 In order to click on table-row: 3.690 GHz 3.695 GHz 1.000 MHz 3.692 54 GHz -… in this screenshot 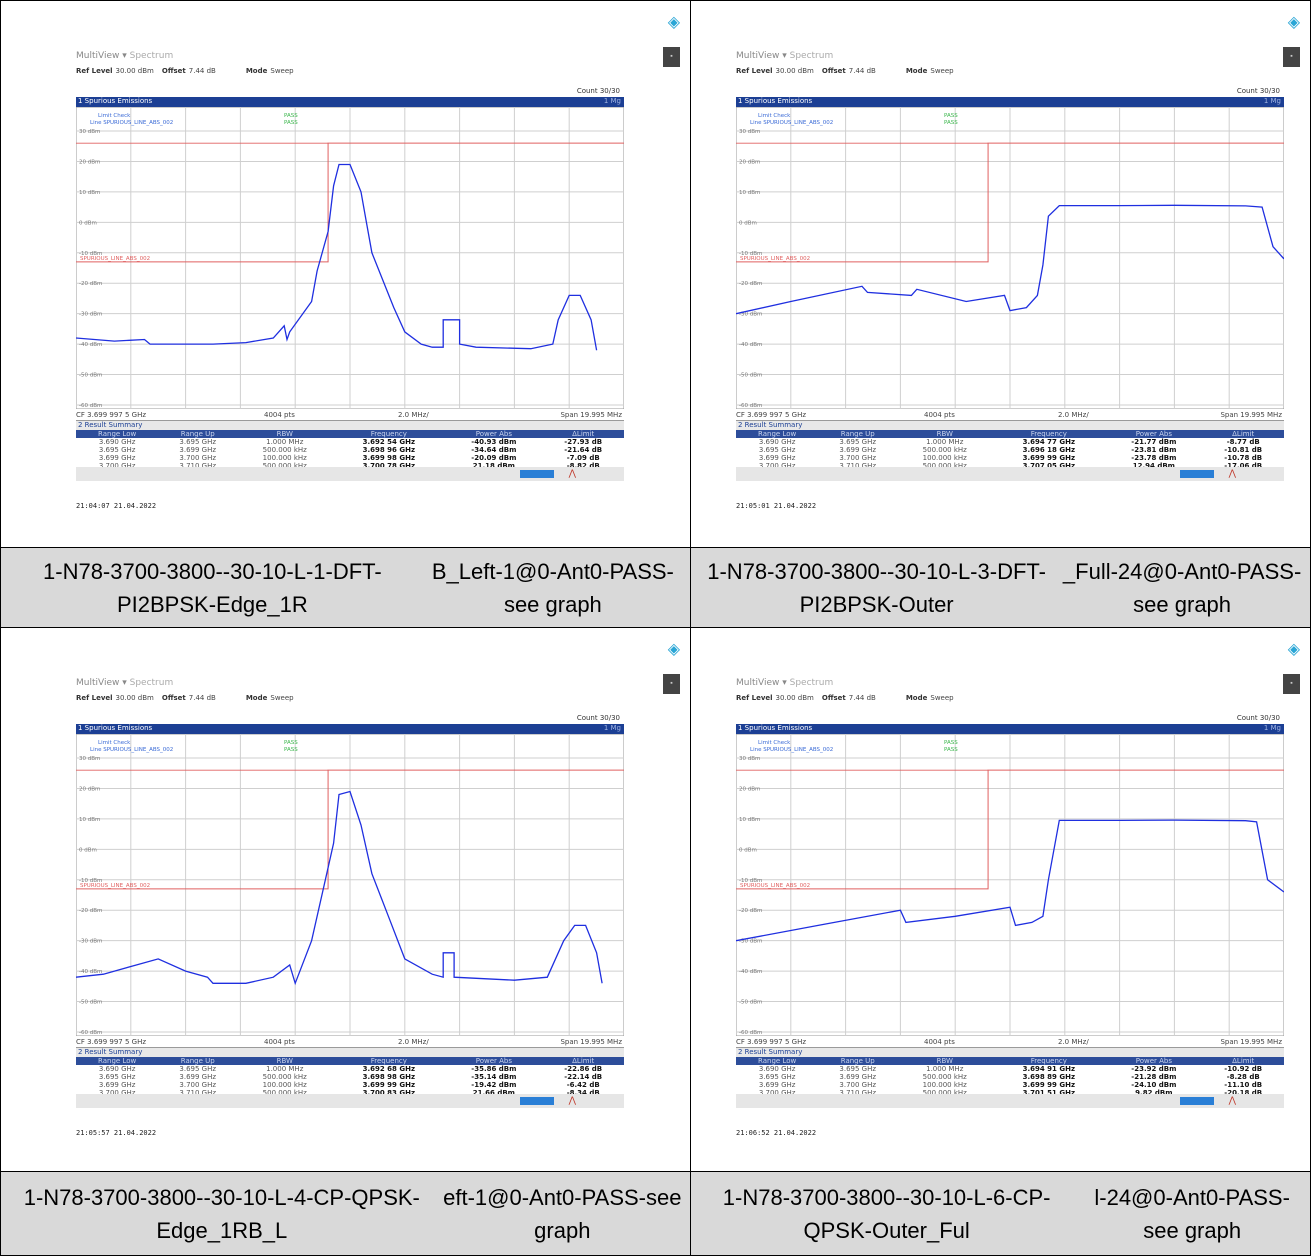, I will do `click(350, 442)`.